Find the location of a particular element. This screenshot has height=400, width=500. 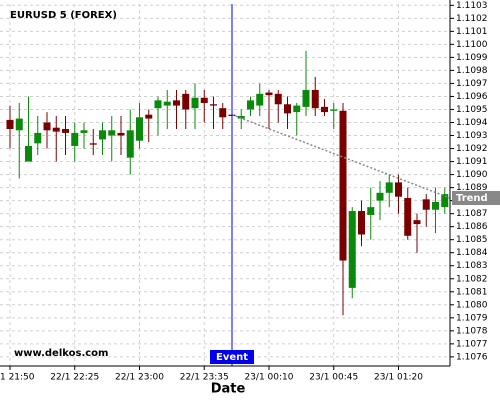

y-tick-label: 1.1095 is located at coordinates (472, 110).